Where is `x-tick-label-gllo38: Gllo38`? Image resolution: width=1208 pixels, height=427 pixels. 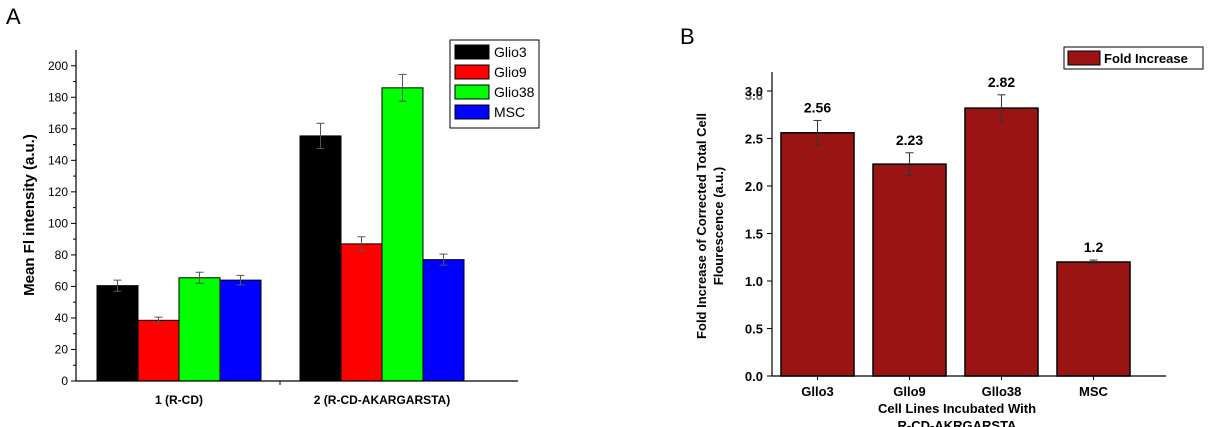
x-tick-label-gllo38: Gllo38 is located at coordinates (1002, 391).